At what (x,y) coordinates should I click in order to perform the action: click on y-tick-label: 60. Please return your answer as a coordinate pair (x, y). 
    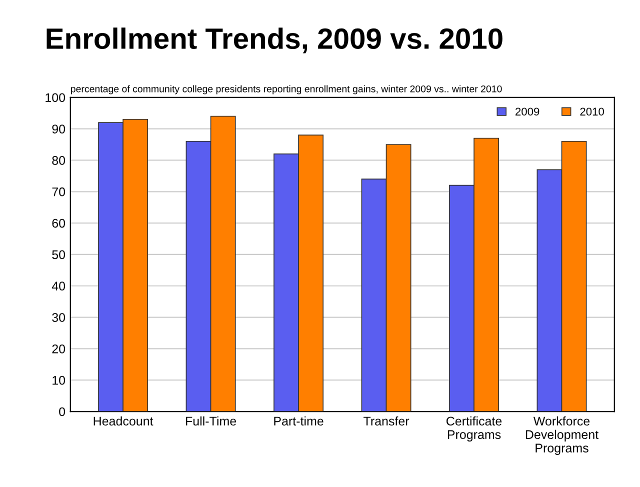
    Looking at the image, I should click on (59, 223).